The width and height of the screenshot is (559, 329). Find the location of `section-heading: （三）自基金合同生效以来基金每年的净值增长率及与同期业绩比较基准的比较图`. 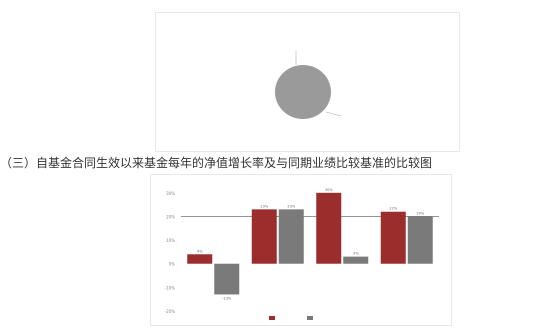

section-heading: （三）自基金合同生效以来基金每年的净值增长率及与同期业绩比较基准的比较图 is located at coordinates (216, 163).